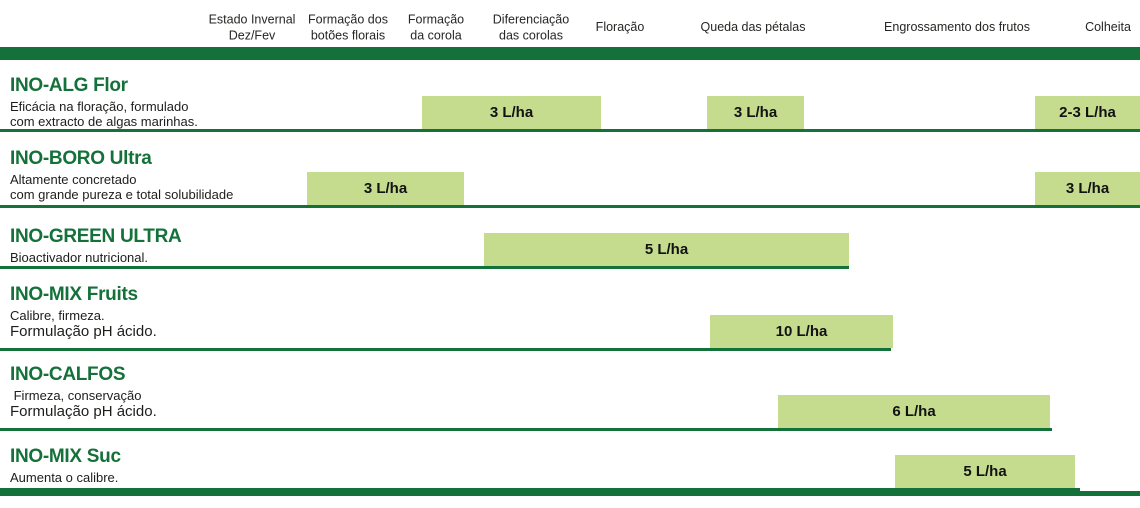 The height and width of the screenshot is (508, 1140). Describe the element at coordinates (79, 257) in the screenshot. I see `product-description-line: Bioactivador nutricional.` at that location.